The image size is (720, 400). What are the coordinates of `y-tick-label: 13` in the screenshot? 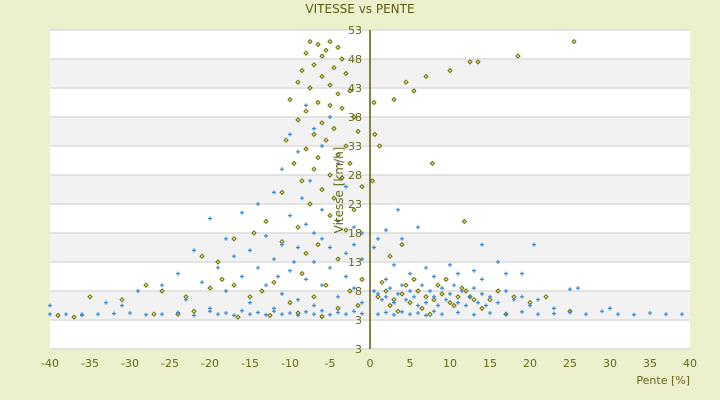 It's located at (355, 262).